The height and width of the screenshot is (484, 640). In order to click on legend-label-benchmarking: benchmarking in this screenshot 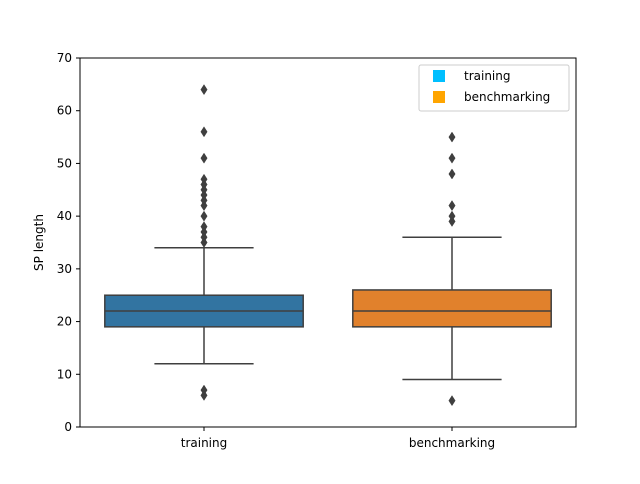, I will do `click(507, 97)`.